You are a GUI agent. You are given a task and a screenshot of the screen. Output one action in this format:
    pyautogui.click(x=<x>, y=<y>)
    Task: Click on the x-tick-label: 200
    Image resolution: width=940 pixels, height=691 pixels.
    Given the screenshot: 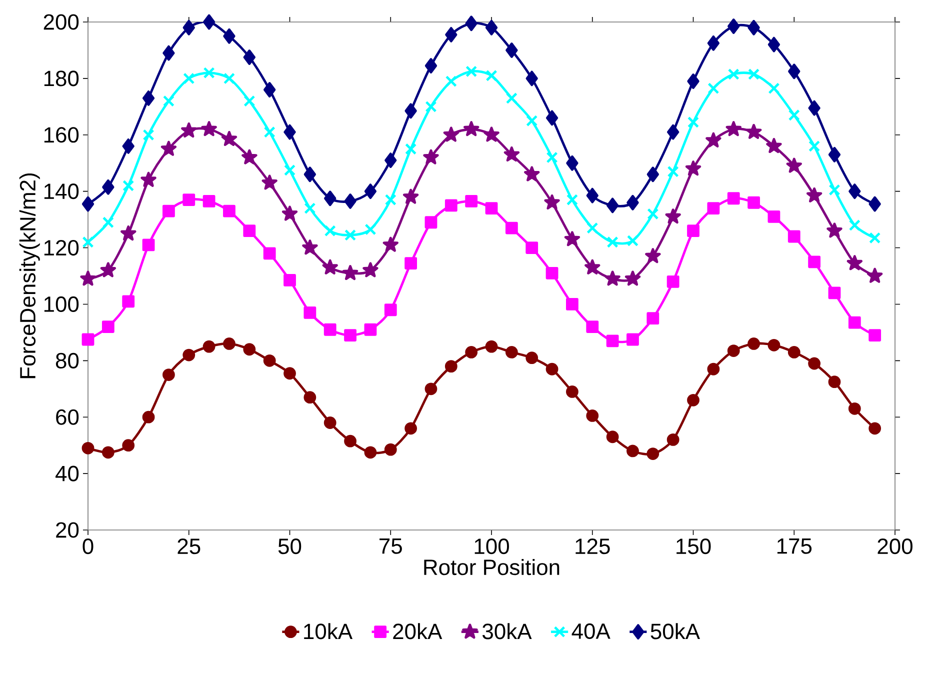 What is the action you would take?
    pyautogui.click(x=895, y=546)
    